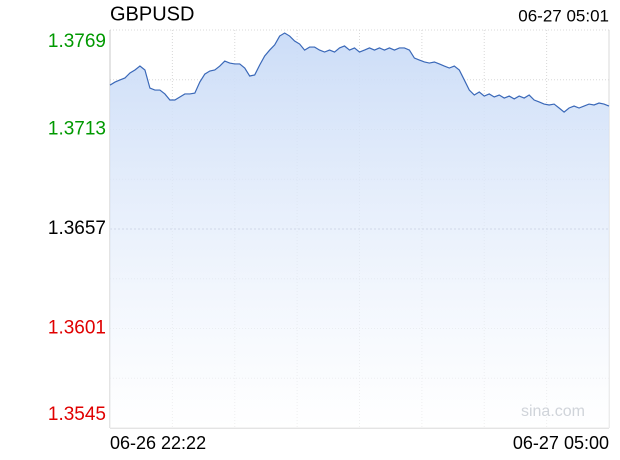 This screenshot has width=620, height=460. What do you see at coordinates (77, 41) in the screenshot?
I see `y-tick-label: 1.3769` at bounding box center [77, 41].